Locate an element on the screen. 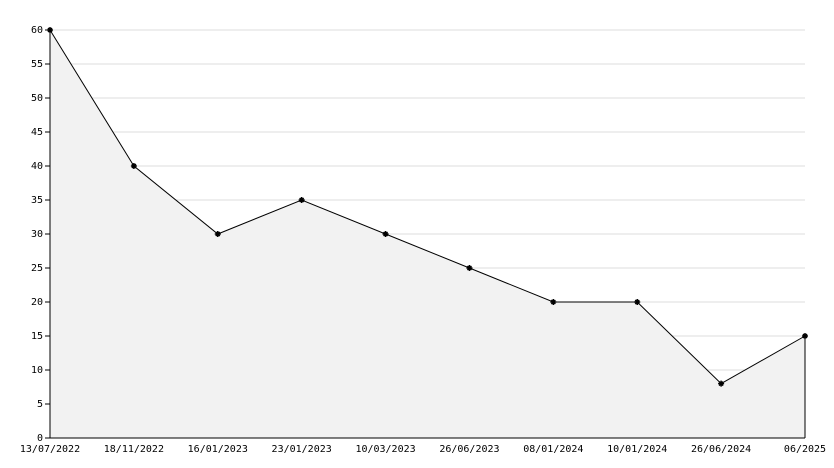 This screenshot has height=468, width=834. y-tick-label: 20 is located at coordinates (37, 302).